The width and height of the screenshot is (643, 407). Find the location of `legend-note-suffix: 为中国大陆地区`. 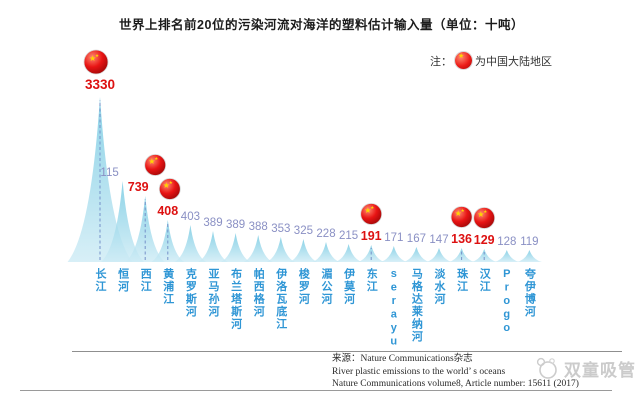

legend-note-suffix: 为中国大陆地区 is located at coordinates (513, 61).